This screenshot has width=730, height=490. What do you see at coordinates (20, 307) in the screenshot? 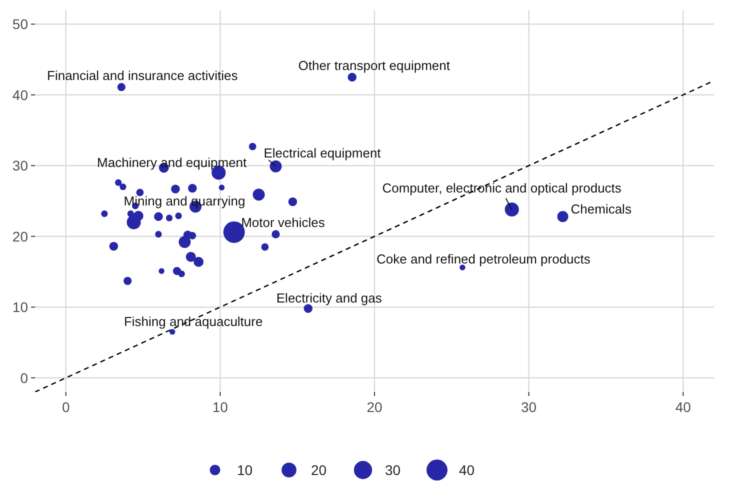
I see `y-tick-label: 10` at bounding box center [20, 307].